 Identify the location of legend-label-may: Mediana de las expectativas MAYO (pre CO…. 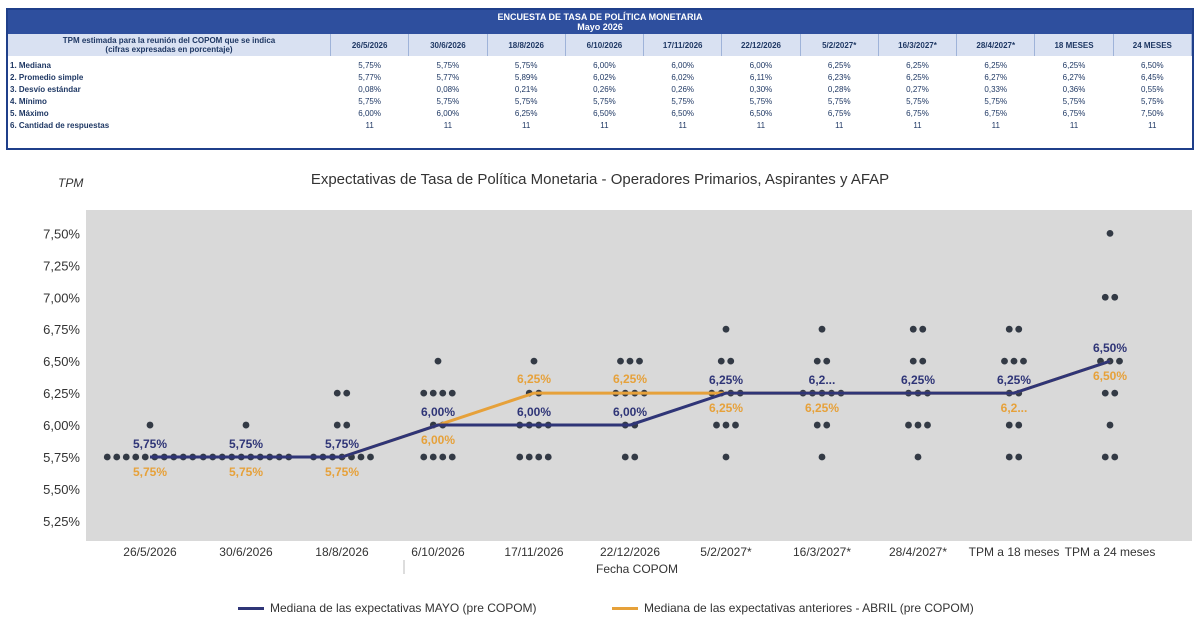
(403, 608).